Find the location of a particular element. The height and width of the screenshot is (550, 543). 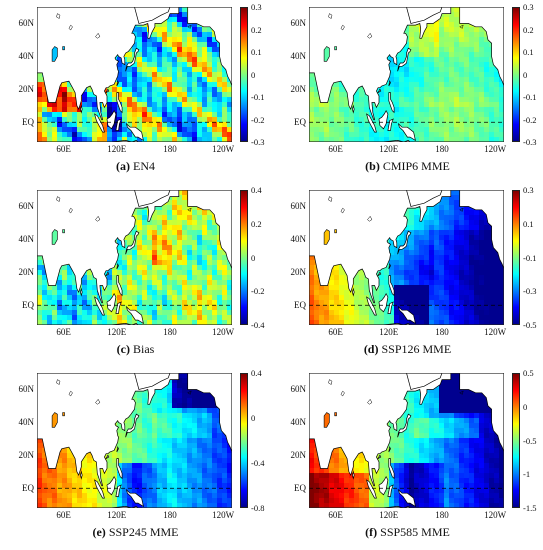

colorbar-tick-label: 0.3 is located at coordinates (528, 7).